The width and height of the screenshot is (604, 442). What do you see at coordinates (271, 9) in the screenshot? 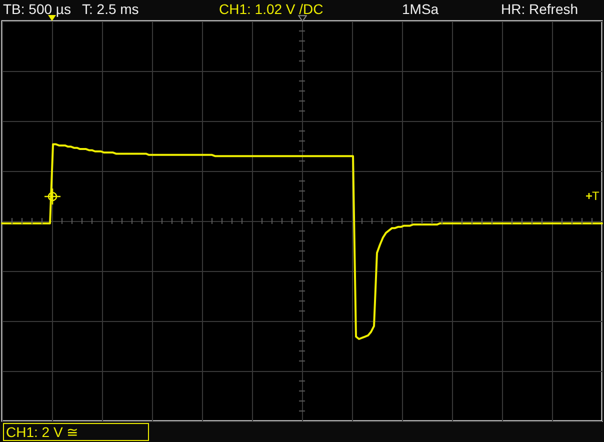
I see `text: CH1: 1.02 V /DC` at bounding box center [271, 9].